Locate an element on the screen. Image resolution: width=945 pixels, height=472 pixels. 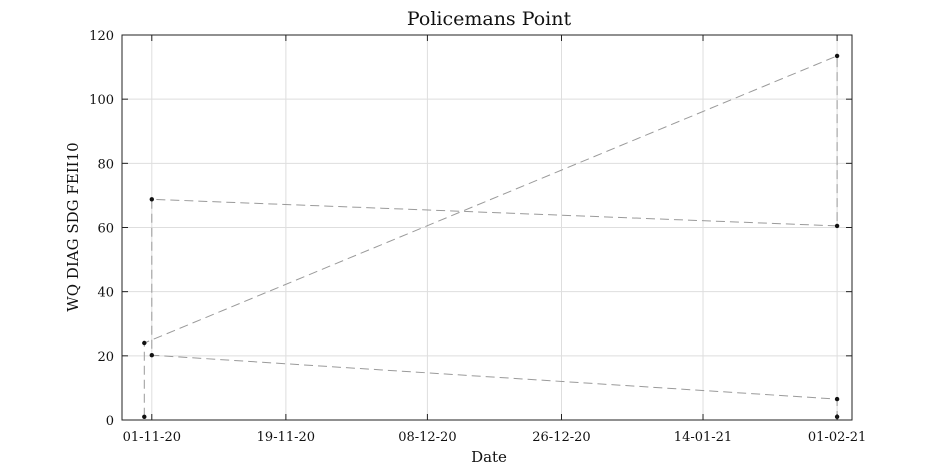
y-axis-label: WQ DIAG SDG FEII10 is located at coordinates (73, 226).